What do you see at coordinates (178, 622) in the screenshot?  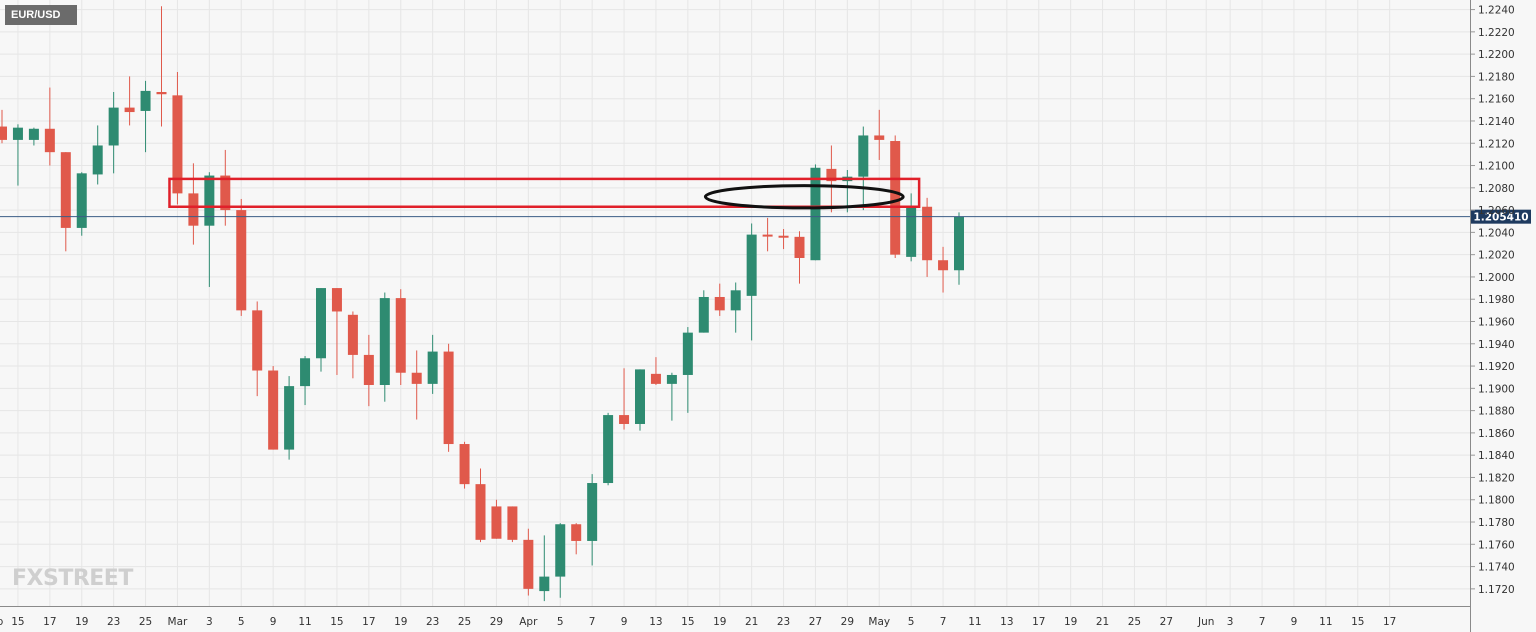 I see `x-tick-label: Mar` at bounding box center [178, 622].